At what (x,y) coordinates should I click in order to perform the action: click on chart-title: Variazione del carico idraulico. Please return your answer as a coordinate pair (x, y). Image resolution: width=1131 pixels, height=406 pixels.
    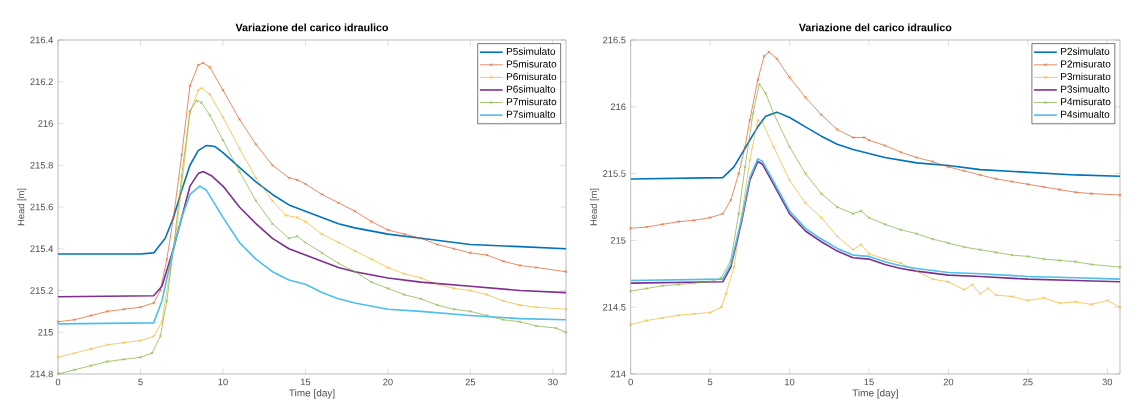
    Looking at the image, I should click on (312, 27).